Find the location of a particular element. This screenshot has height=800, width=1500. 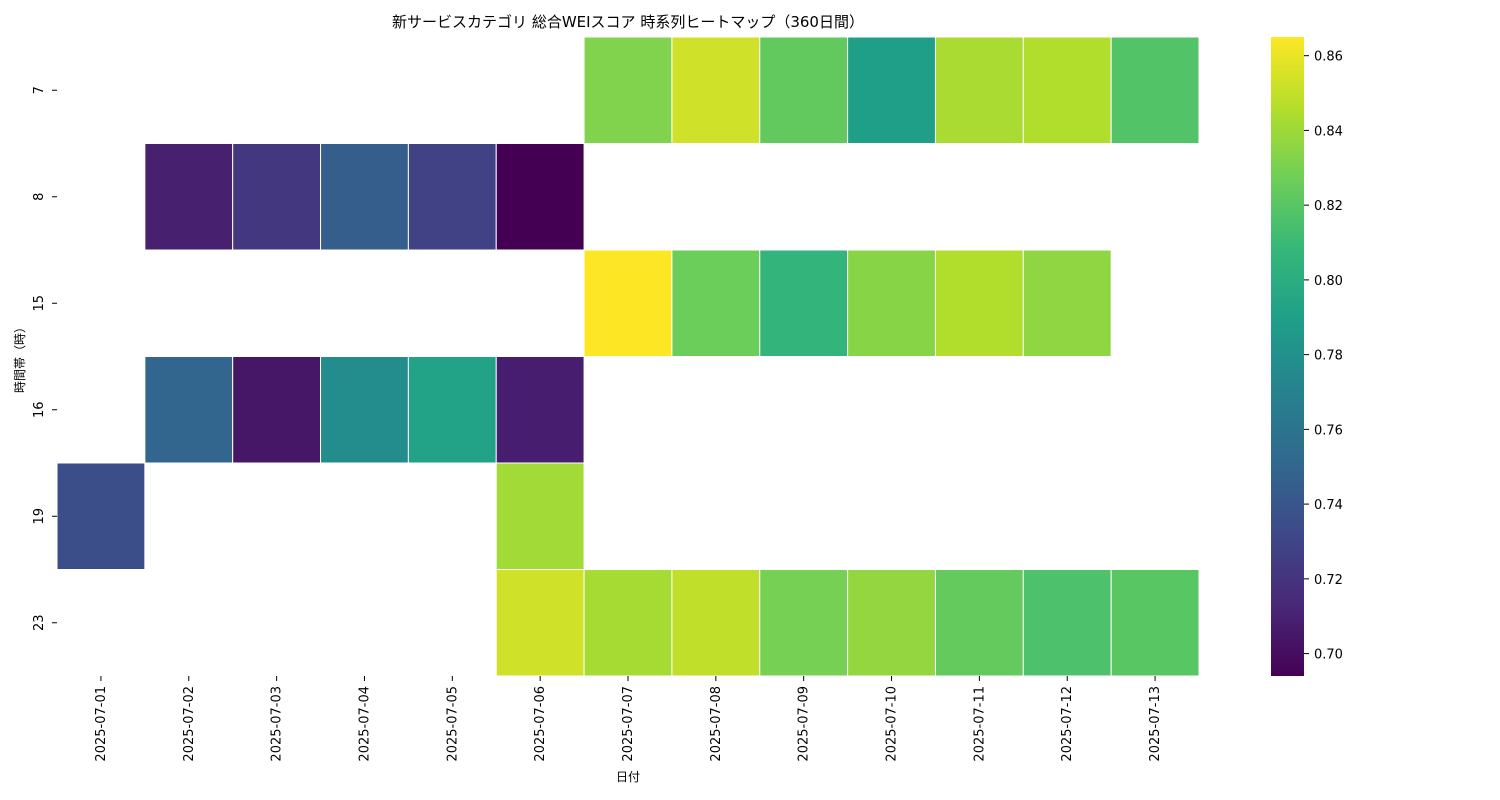

colorbar: 0.70 0.72 0.74 0.76 0.78 0.80 0.82 0.84 0.86 is located at coordinates (1307, 356).